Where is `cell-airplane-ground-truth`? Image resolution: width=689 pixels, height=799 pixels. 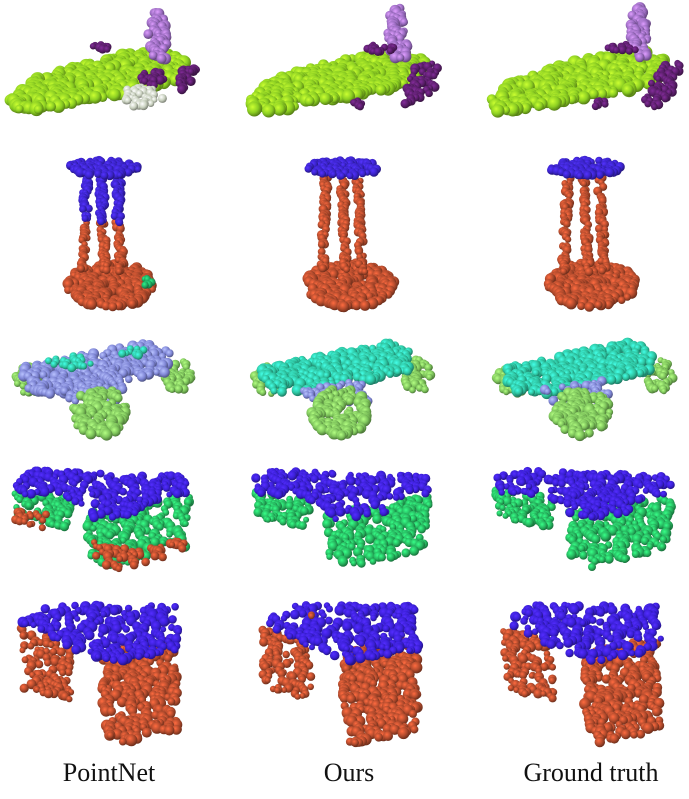 cell-airplane-ground-truth is located at coordinates (585, 60).